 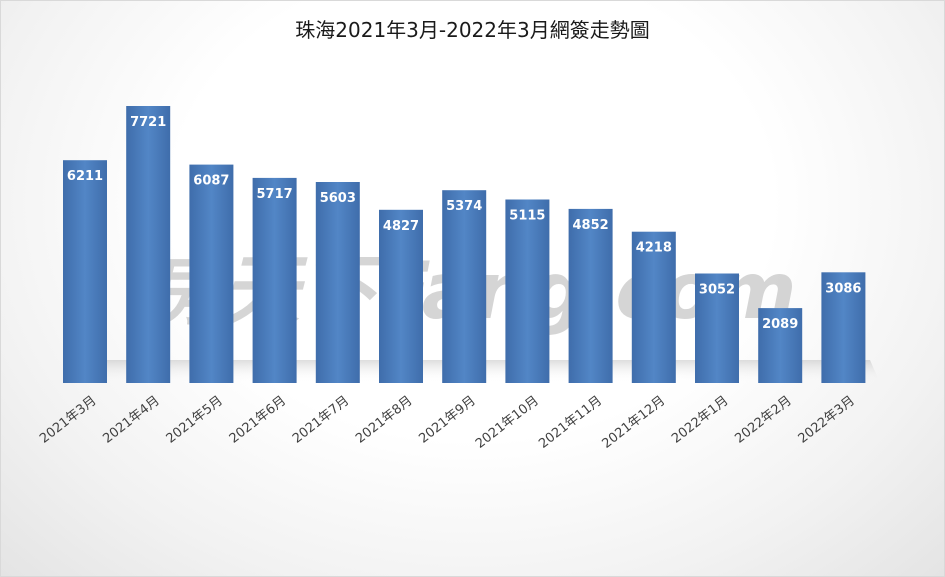 I want to click on x-tick-label: 2022年1月, so click(x=700, y=419).